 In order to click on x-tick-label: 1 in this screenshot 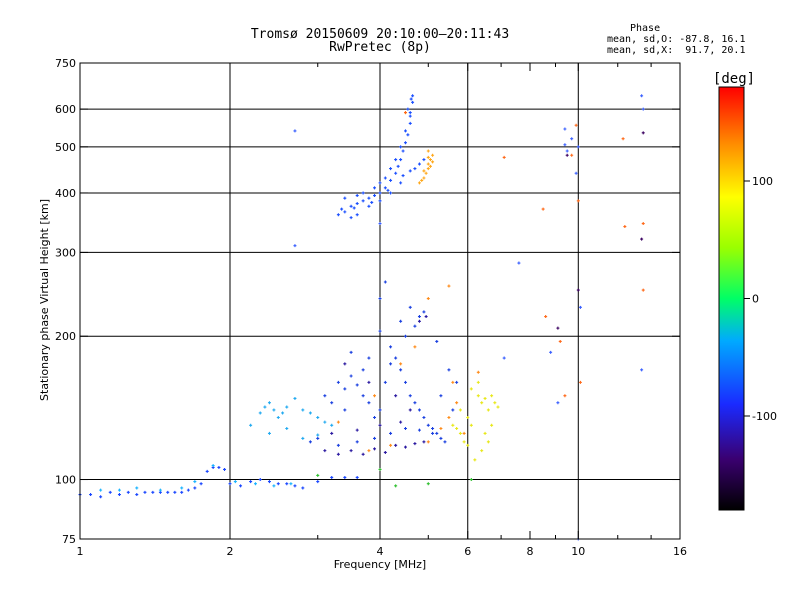, I will do `click(80, 551)`.